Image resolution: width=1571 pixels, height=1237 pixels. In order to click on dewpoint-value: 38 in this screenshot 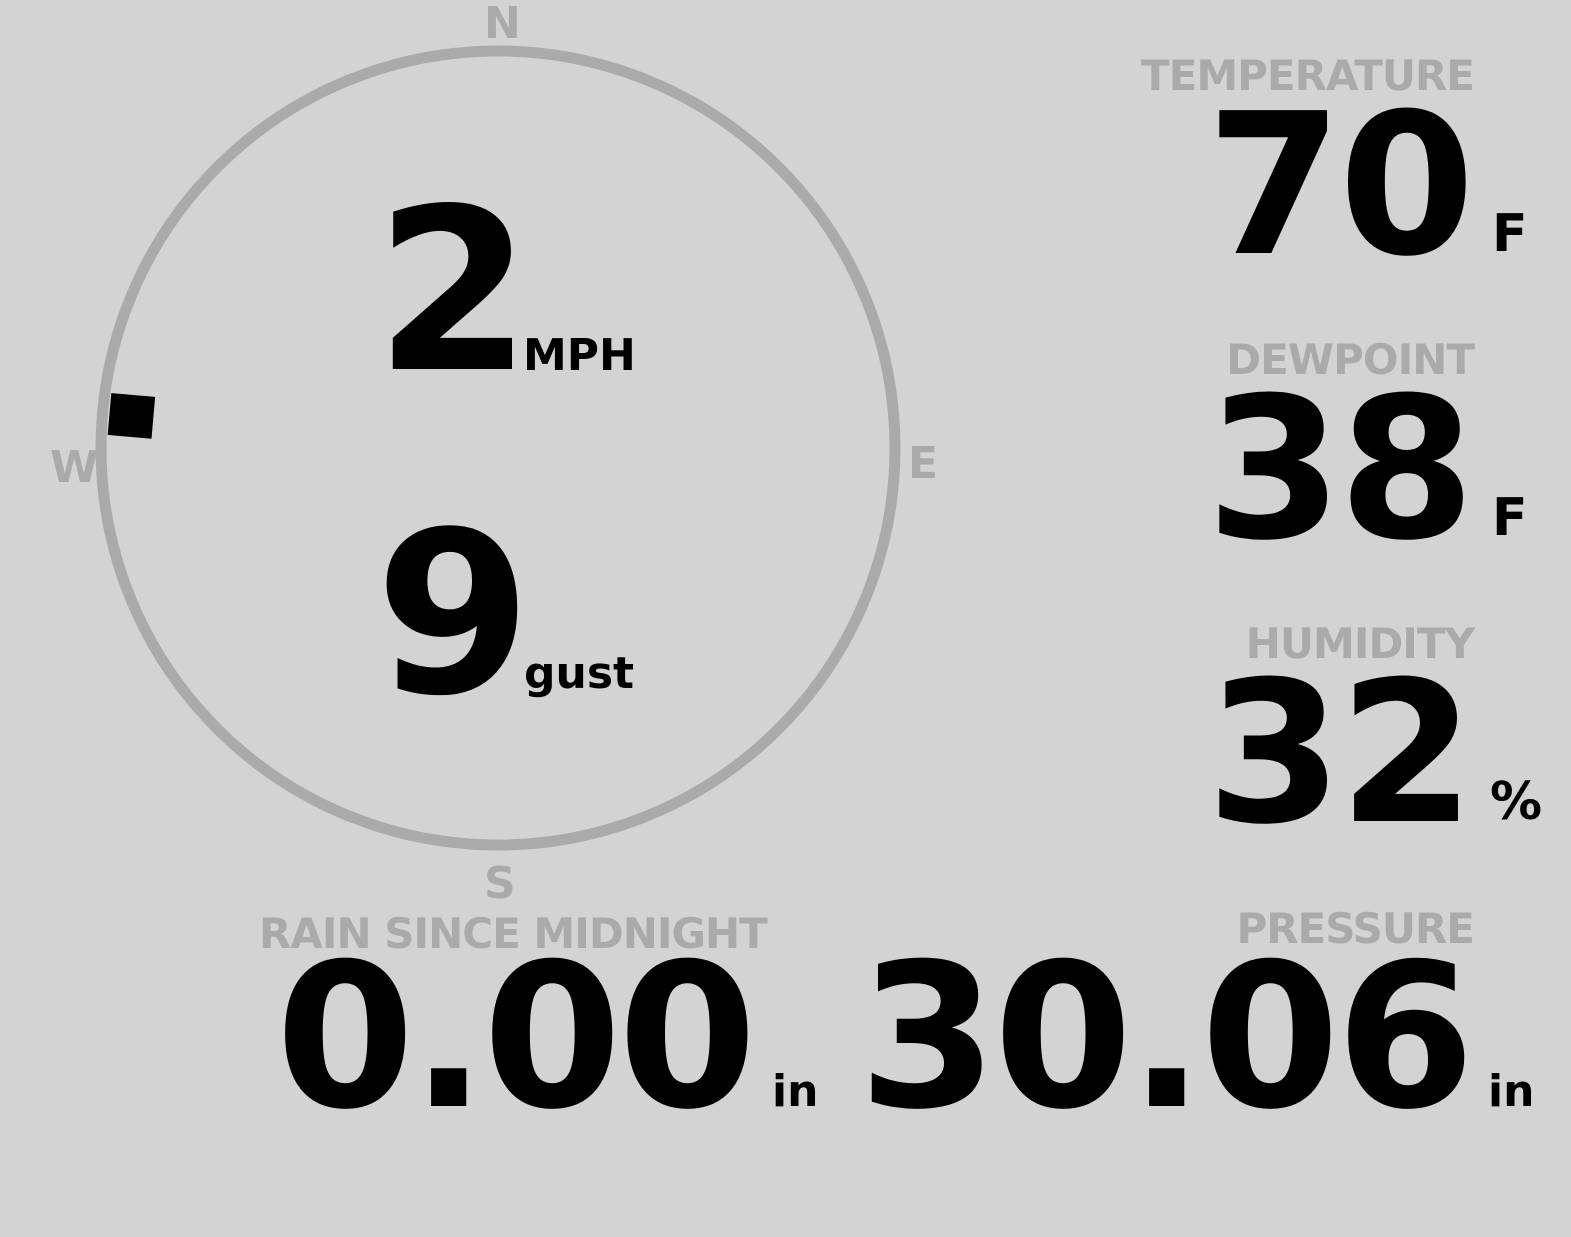, I will do `click(1340, 470)`.